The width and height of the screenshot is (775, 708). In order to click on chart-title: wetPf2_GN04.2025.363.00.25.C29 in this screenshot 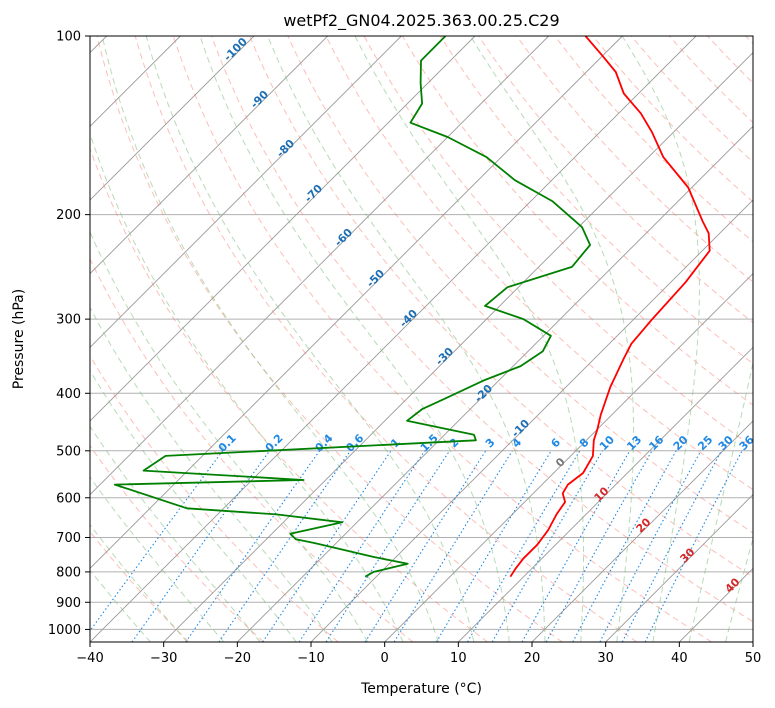, I will do `click(421, 21)`.